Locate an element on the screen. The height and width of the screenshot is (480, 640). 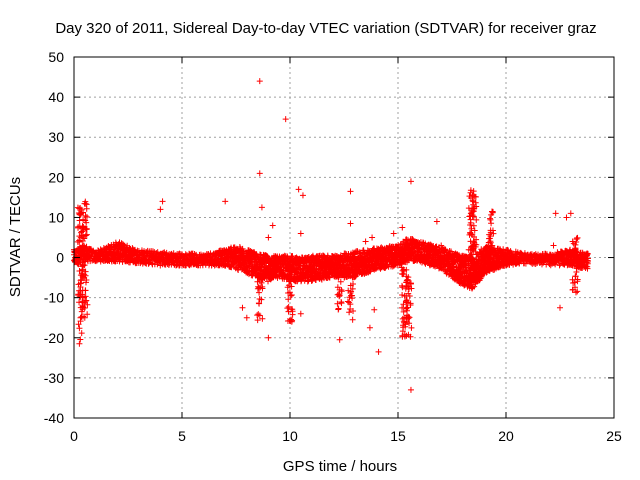
y-tick-label: -20 is located at coordinates (54, 338).